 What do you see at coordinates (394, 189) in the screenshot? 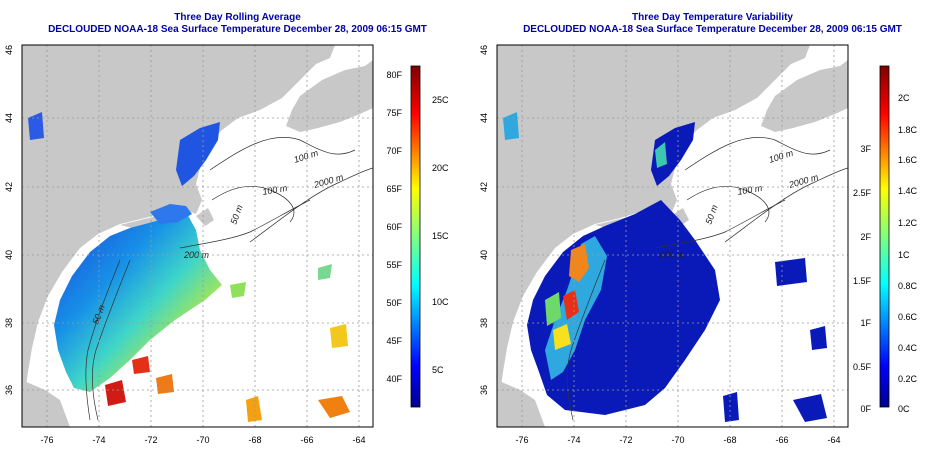
I see `colorbar-f-label: 65F` at bounding box center [394, 189].